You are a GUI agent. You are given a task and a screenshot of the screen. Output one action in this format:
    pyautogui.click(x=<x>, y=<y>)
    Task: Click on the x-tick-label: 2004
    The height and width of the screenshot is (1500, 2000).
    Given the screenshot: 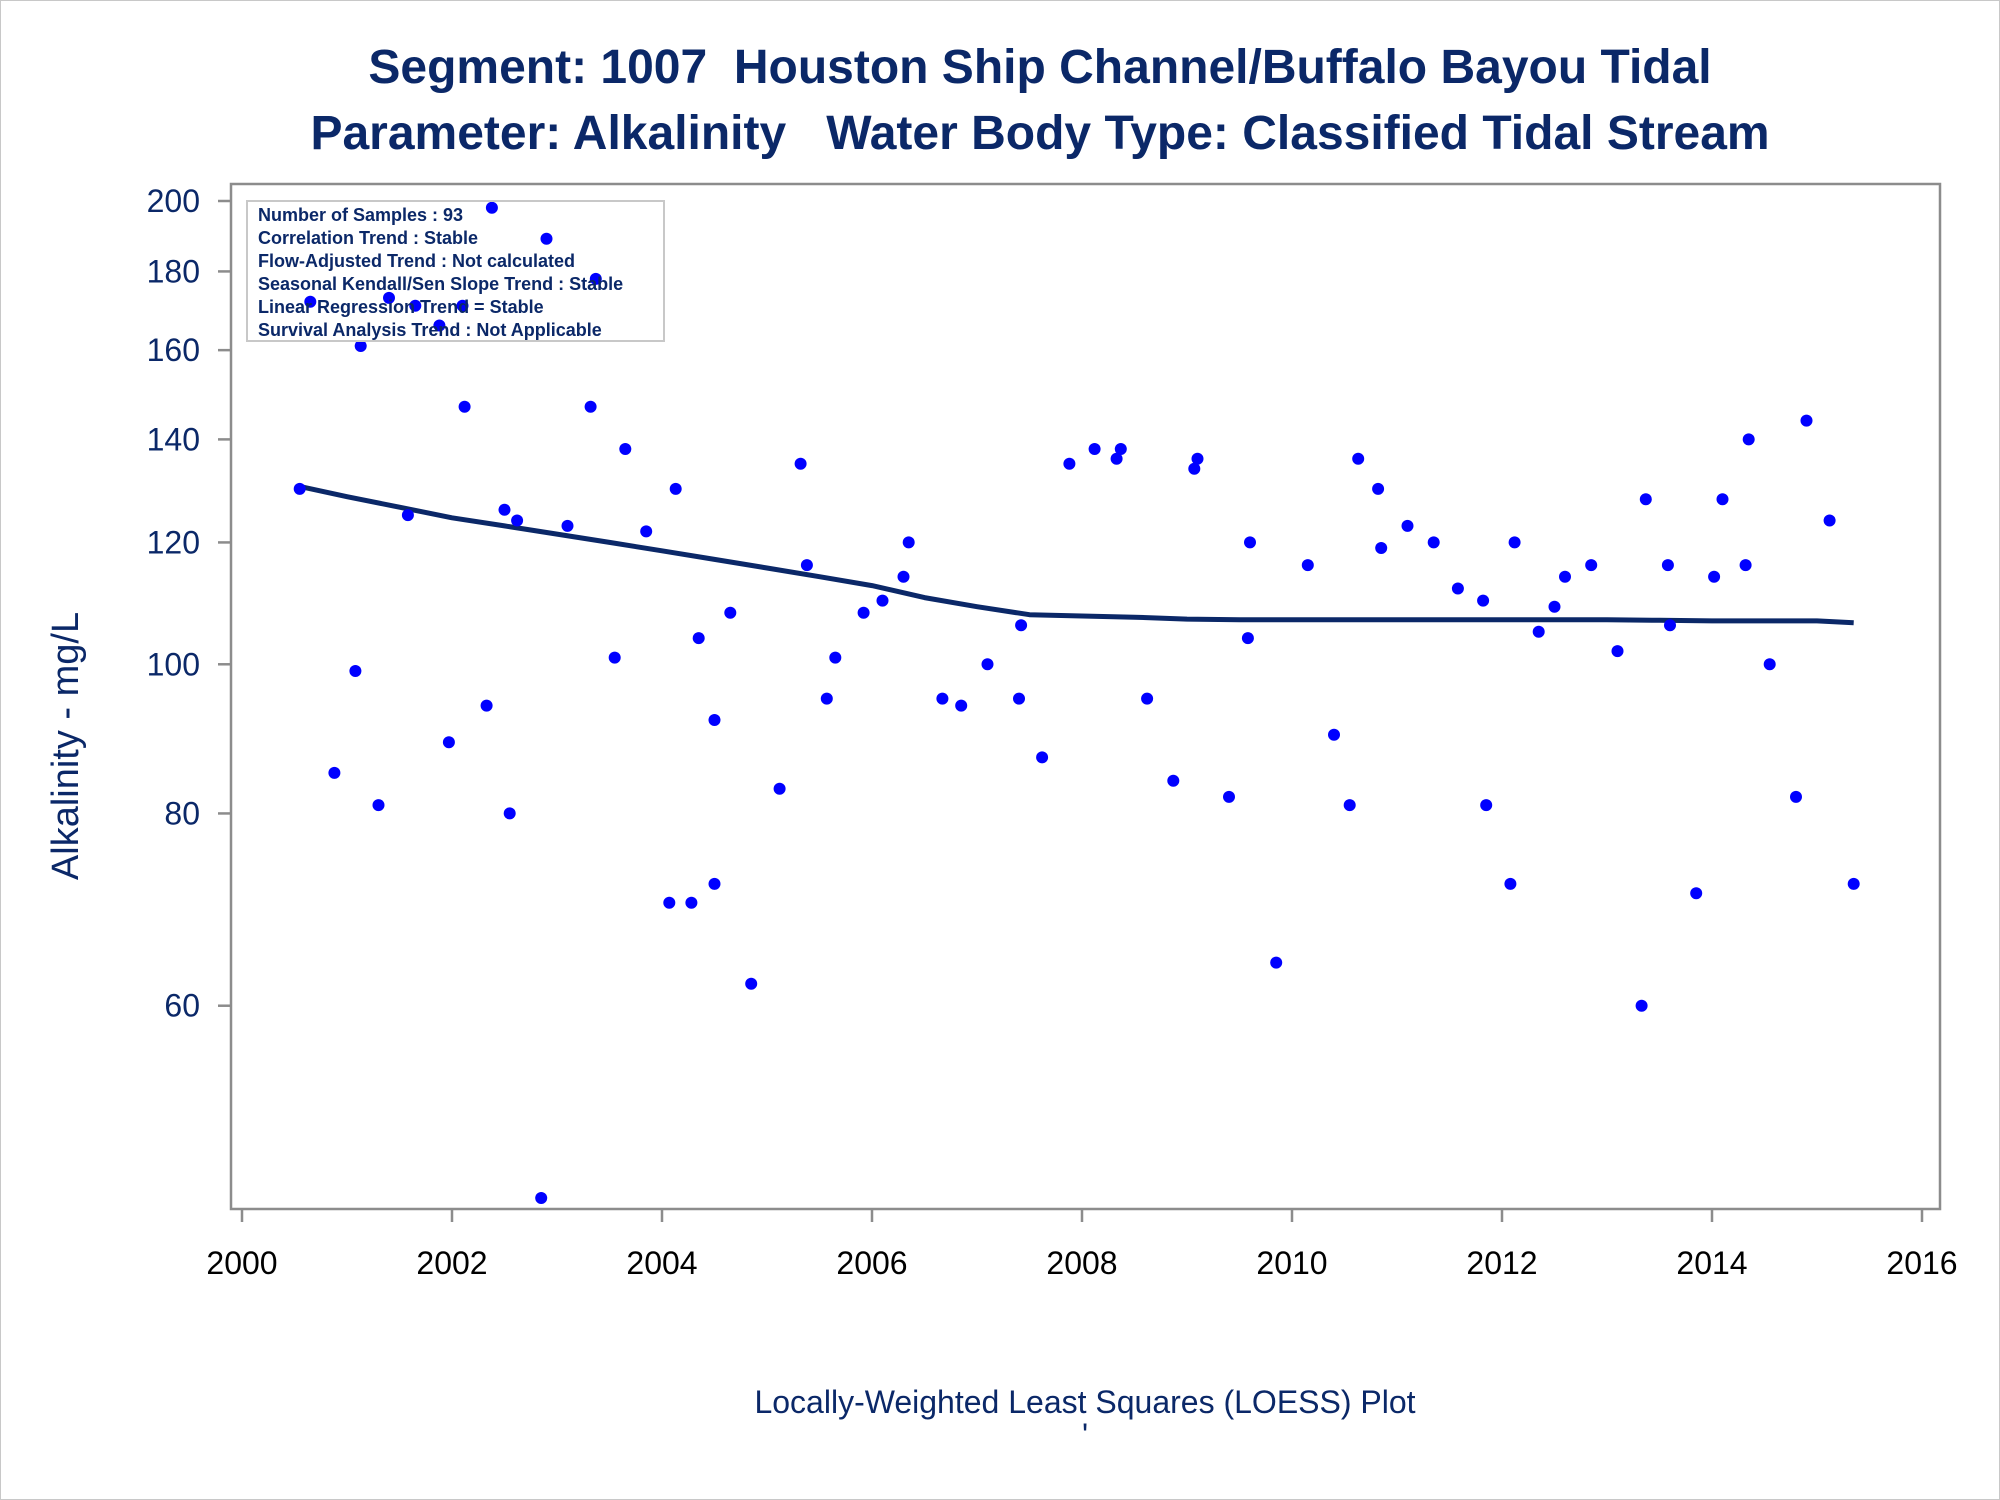 What is the action you would take?
    pyautogui.click(x=661, y=1263)
    